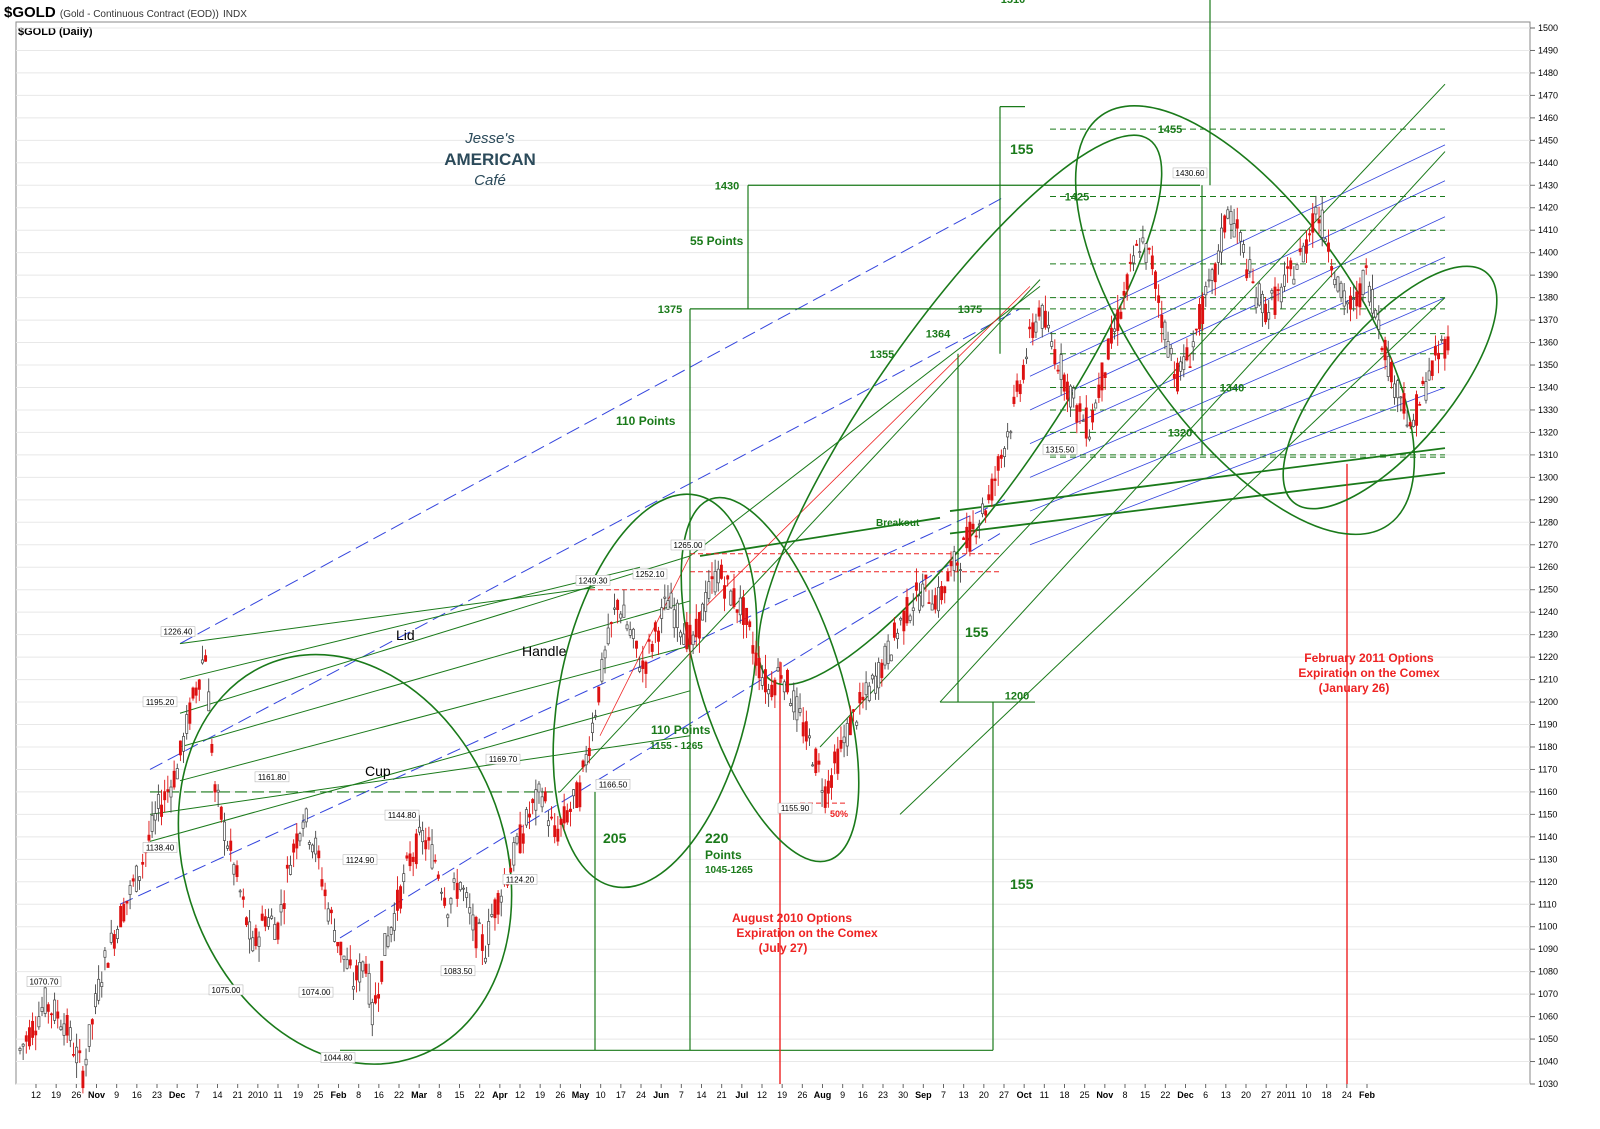 The height and width of the screenshot is (1129, 1600). What do you see at coordinates (717, 241) in the screenshot?
I see `label-55-points: 55 Points` at bounding box center [717, 241].